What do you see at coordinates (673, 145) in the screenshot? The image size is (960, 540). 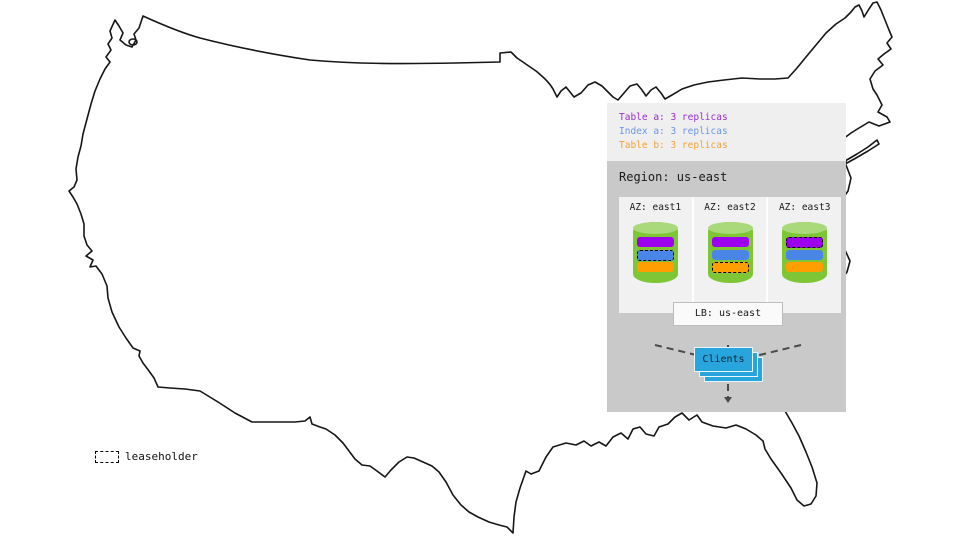 I see `legend-item-table-b: Table b: 3 replicas` at bounding box center [673, 145].